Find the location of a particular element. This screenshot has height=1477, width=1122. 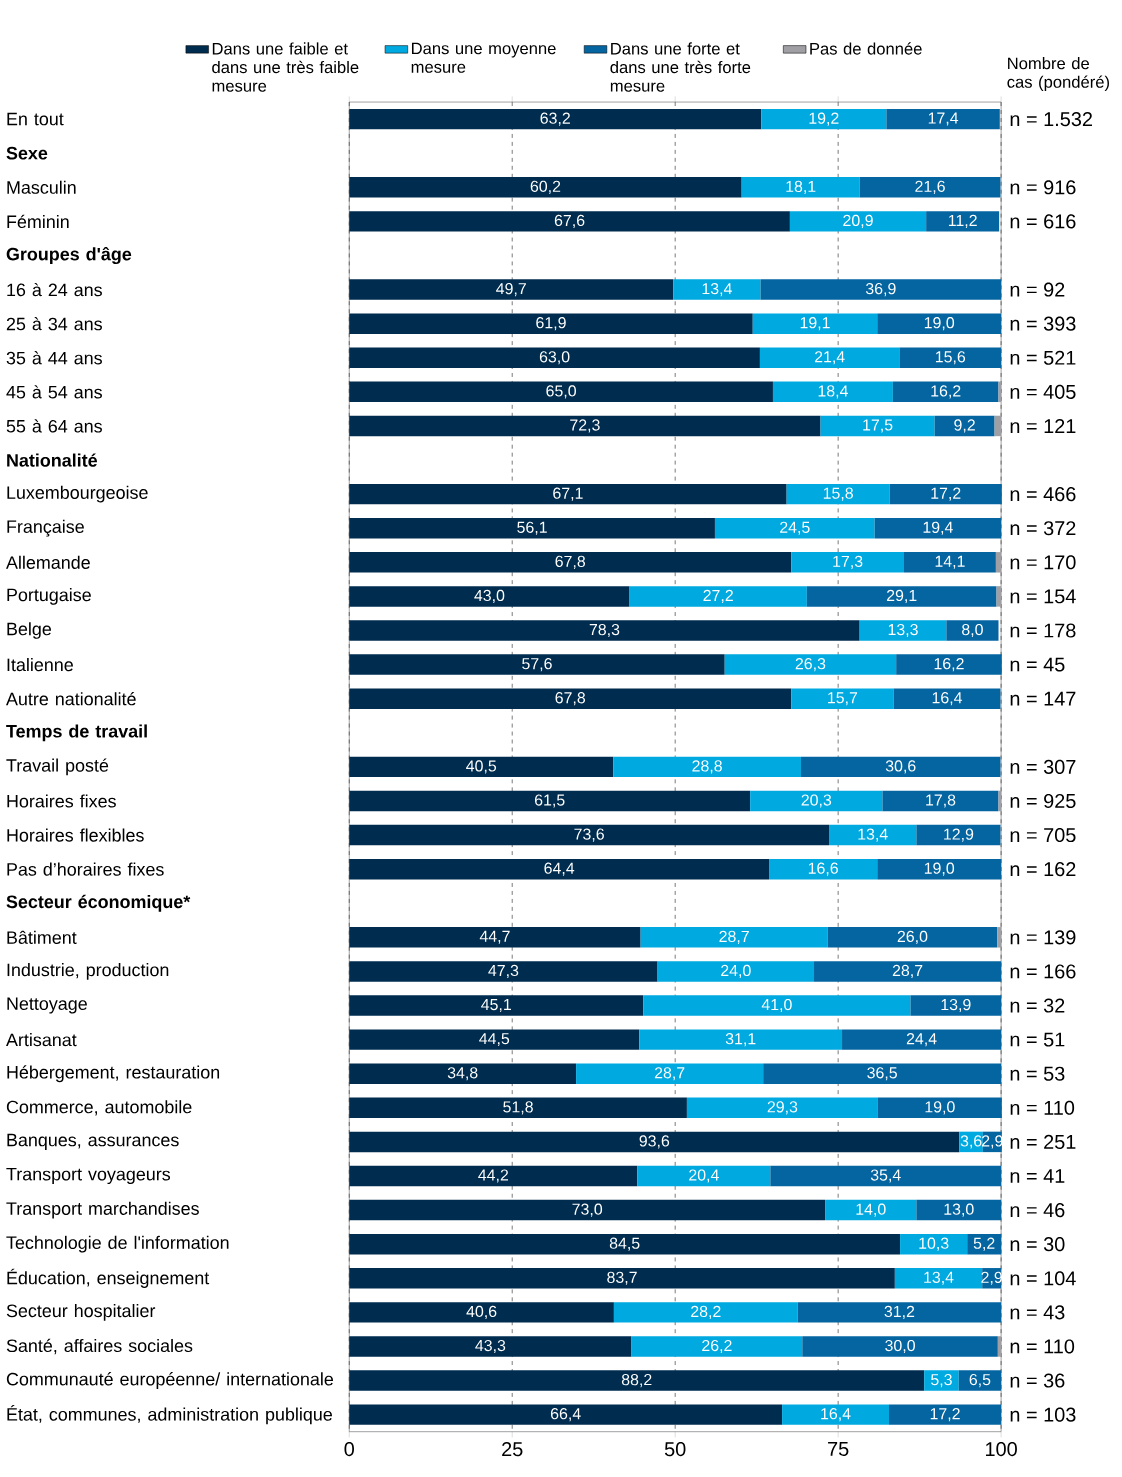

text: n = 521 is located at coordinates (1043, 357).